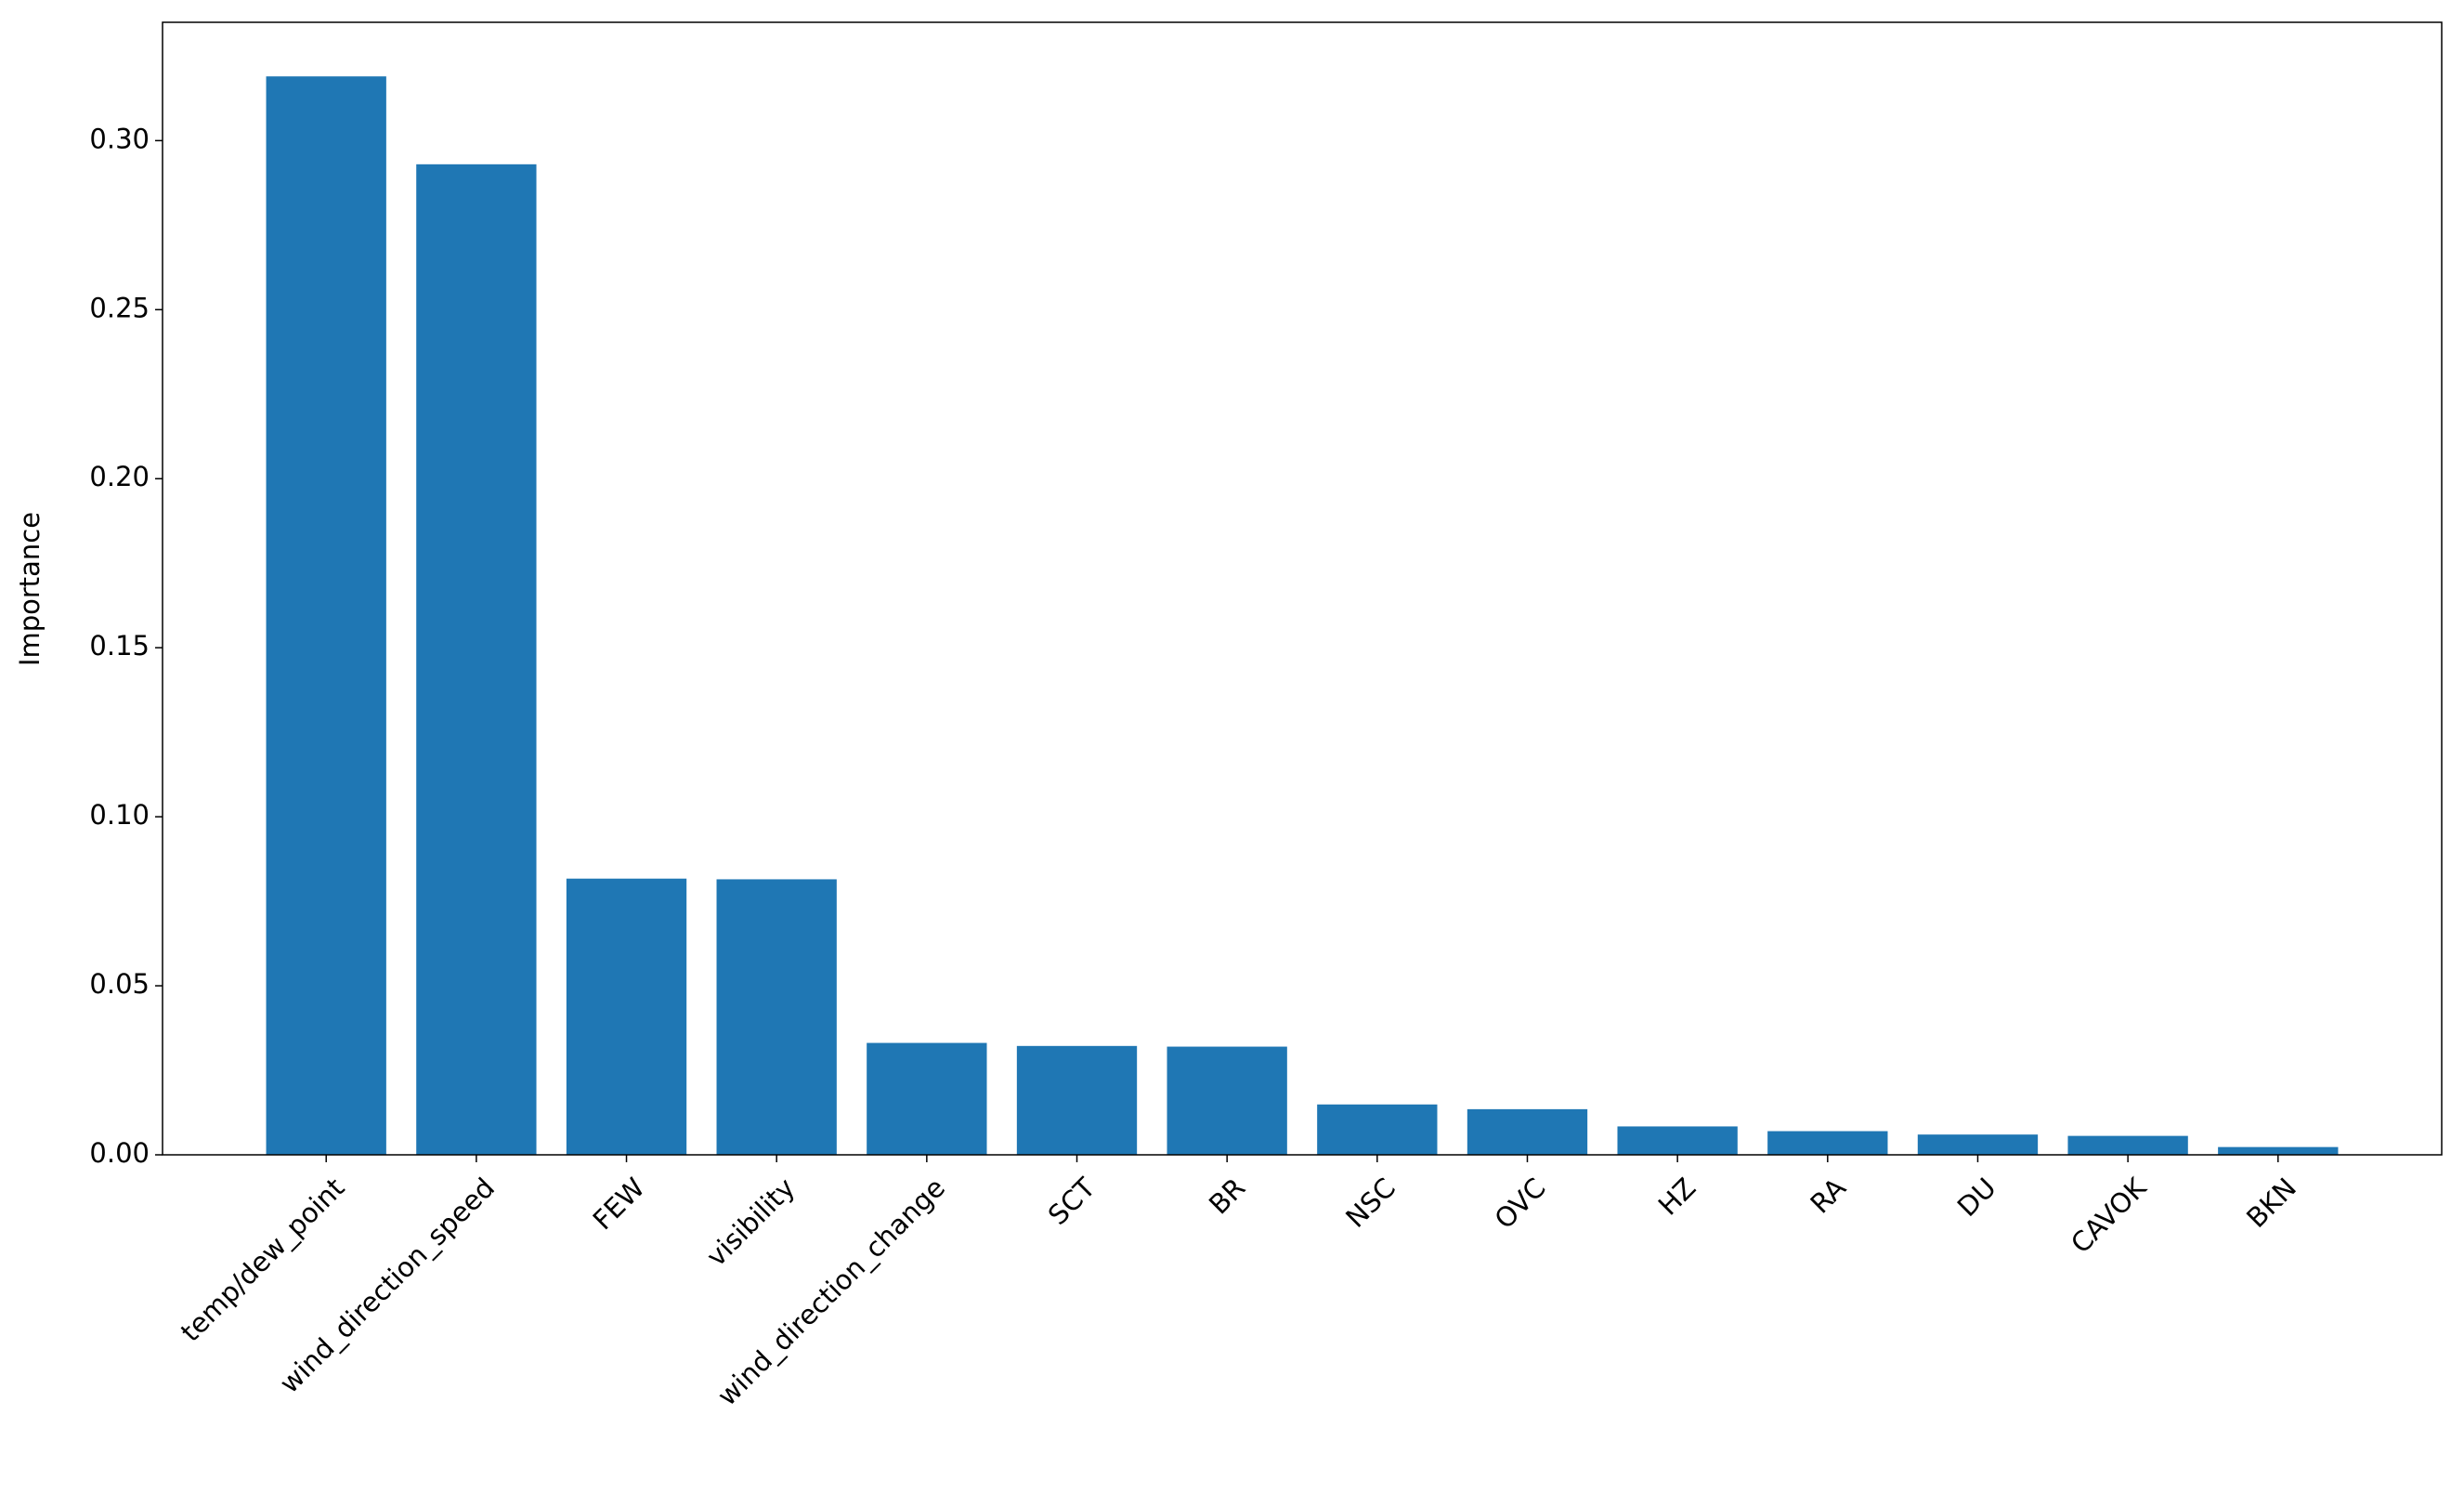  I want to click on x-tick-label: SCT, so click(1072, 1201).